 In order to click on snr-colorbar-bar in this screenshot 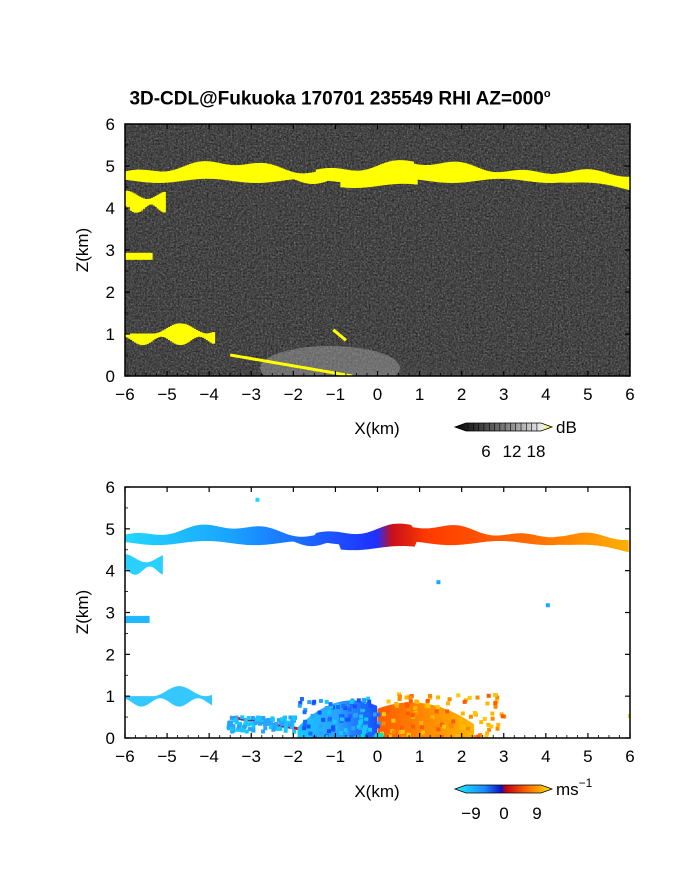, I will do `click(503, 427)`.